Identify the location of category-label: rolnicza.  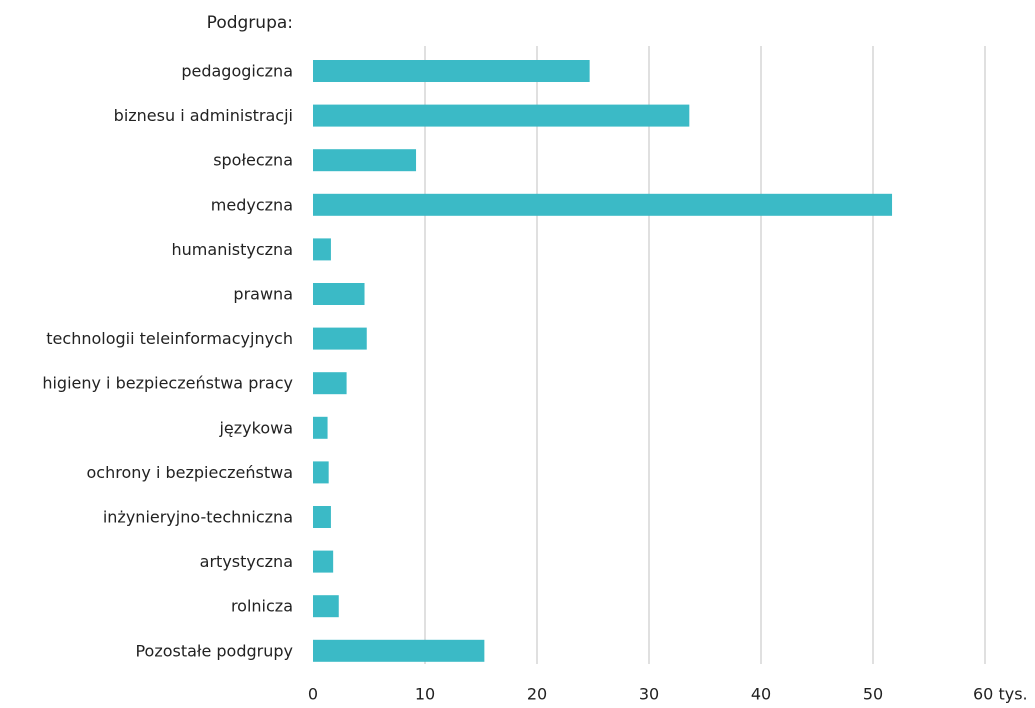
(262, 606).